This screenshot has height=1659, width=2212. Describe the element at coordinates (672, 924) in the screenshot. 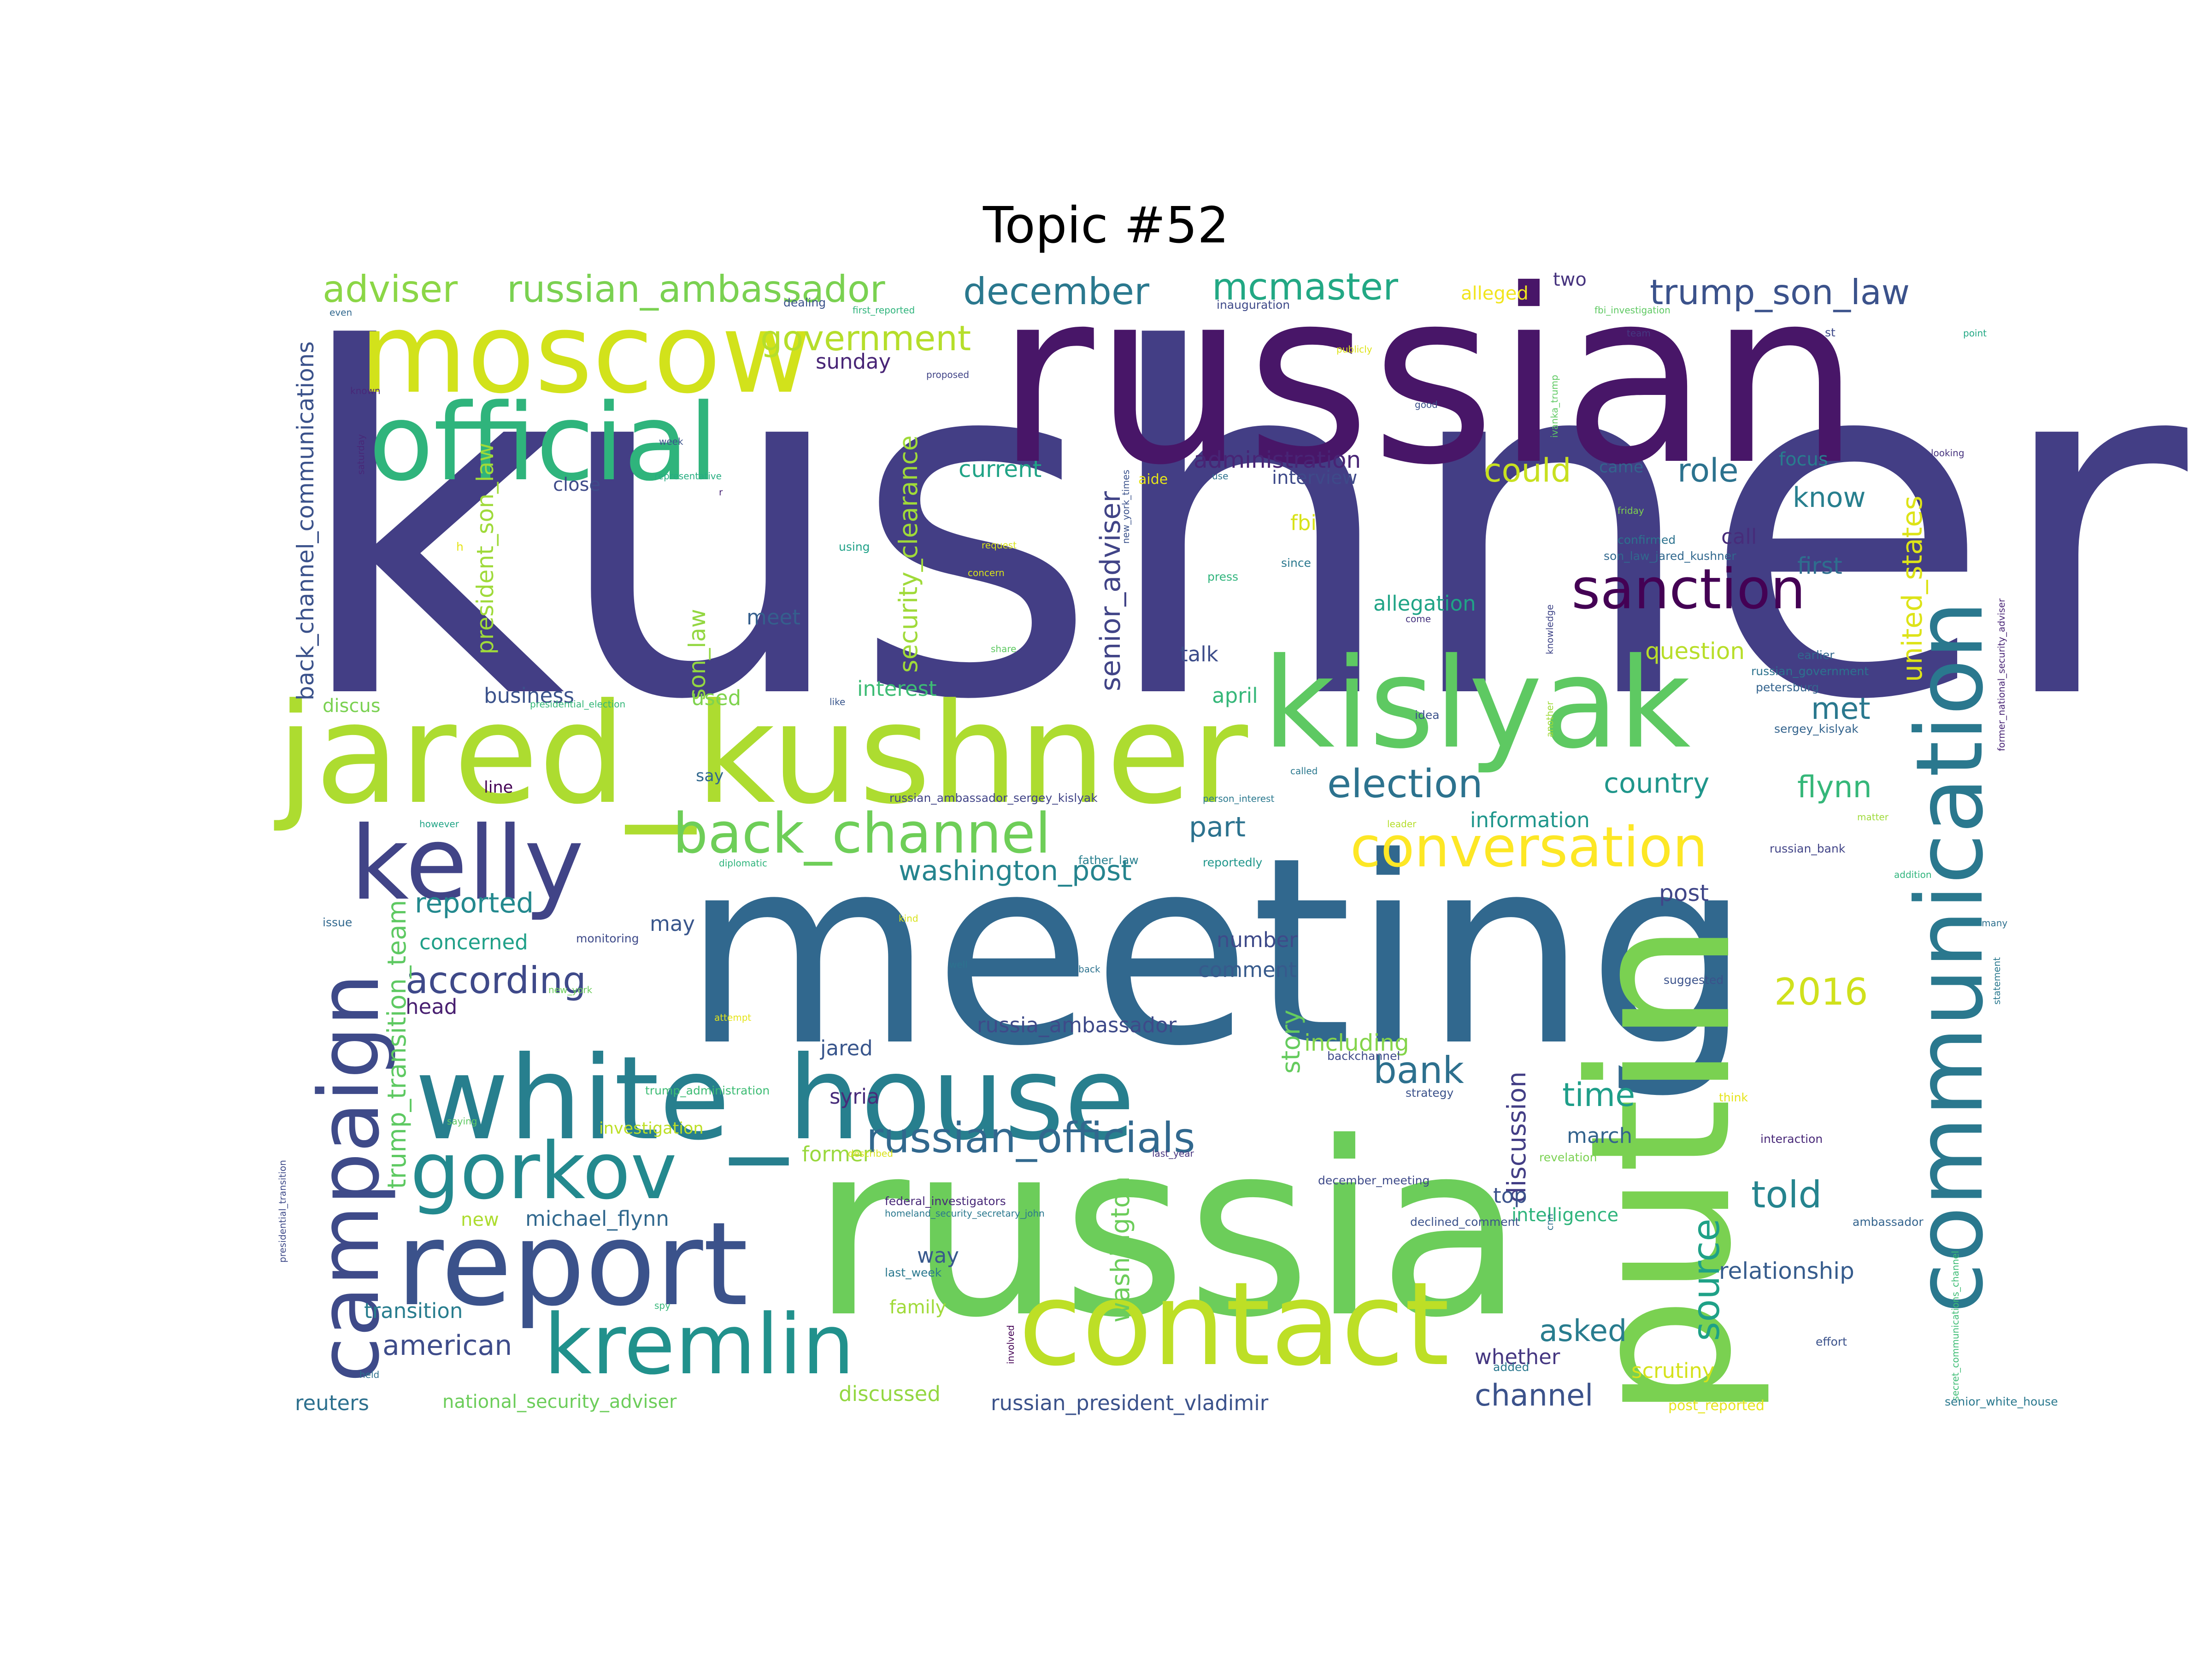

I see `cloud-word: may` at that location.